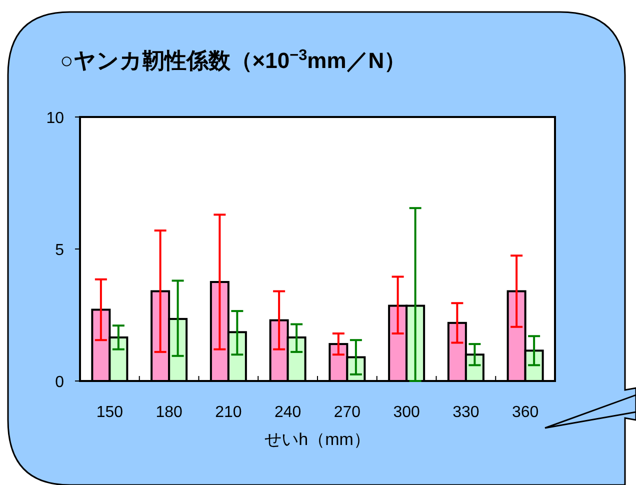  Describe the element at coordinates (59, 382) in the screenshot. I see `y-tick-label: 0` at that location.